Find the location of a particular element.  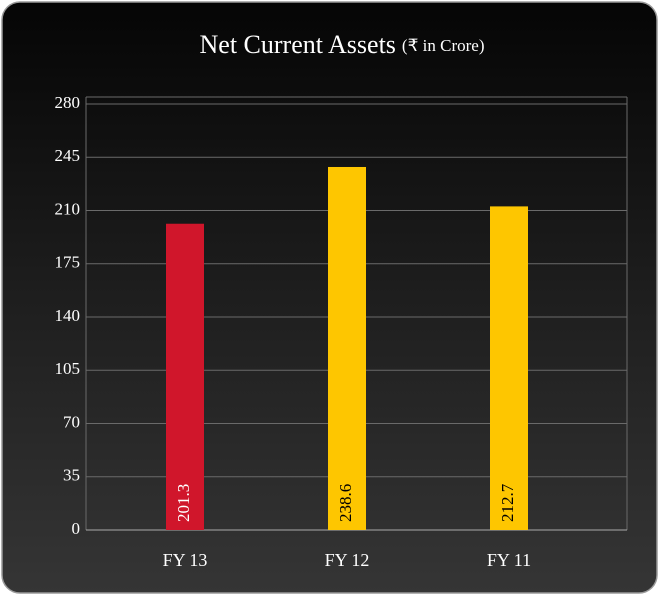

y-tick-label: 175 is located at coordinates (68, 262).